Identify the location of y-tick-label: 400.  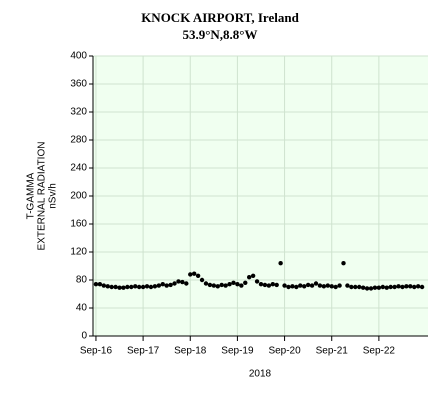
(78, 56).